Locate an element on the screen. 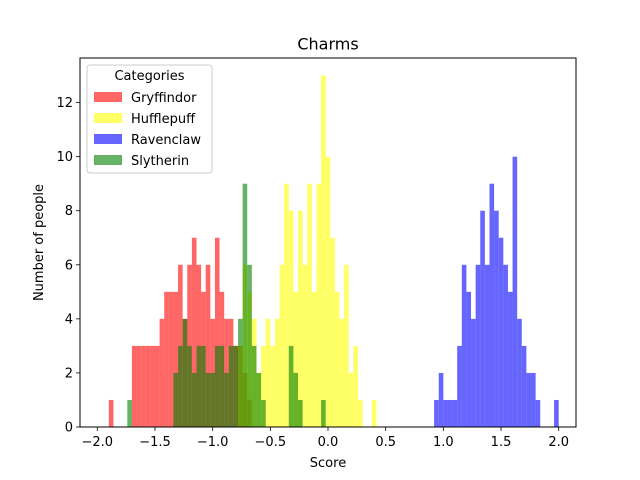 This screenshot has width=640, height=480. y-tick-label: 4 is located at coordinates (69, 319).